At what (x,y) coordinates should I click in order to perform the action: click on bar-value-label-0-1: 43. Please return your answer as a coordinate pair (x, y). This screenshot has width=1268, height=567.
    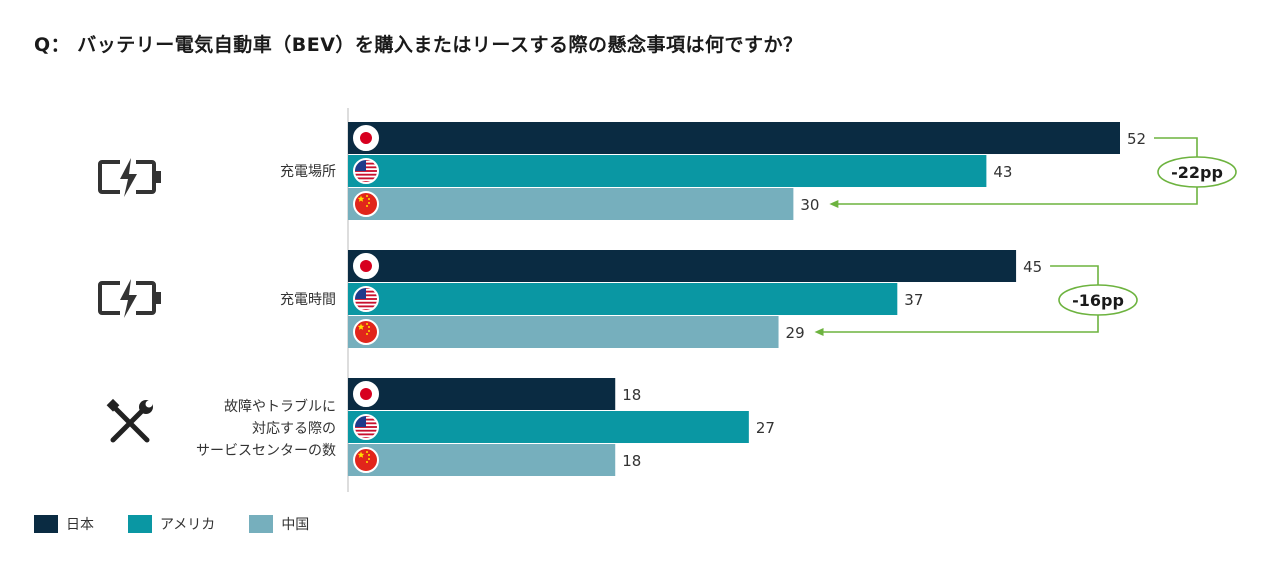
    Looking at the image, I should click on (1002, 172).